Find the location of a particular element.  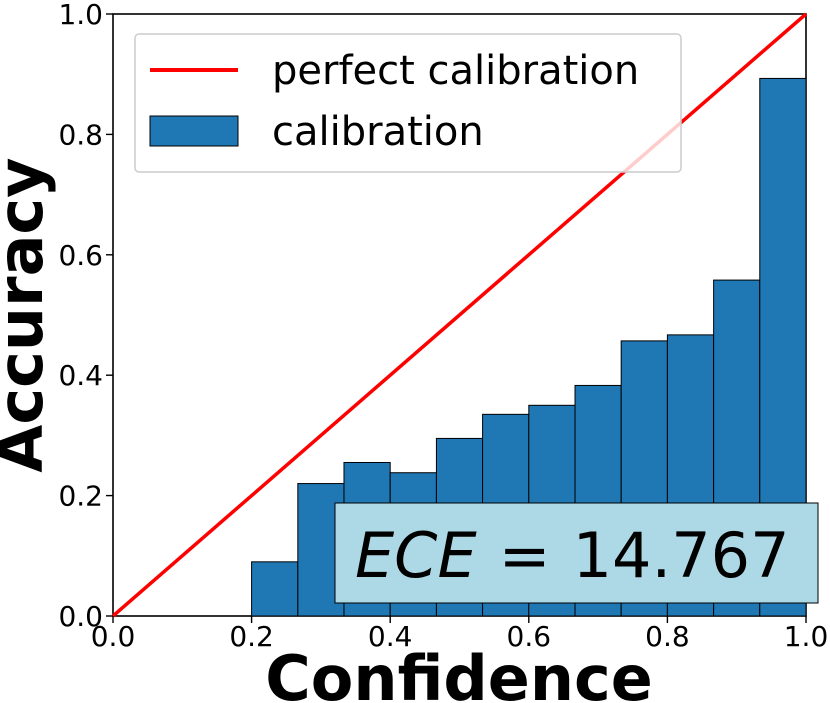

ece-label: ECE is located at coordinates (416, 555).